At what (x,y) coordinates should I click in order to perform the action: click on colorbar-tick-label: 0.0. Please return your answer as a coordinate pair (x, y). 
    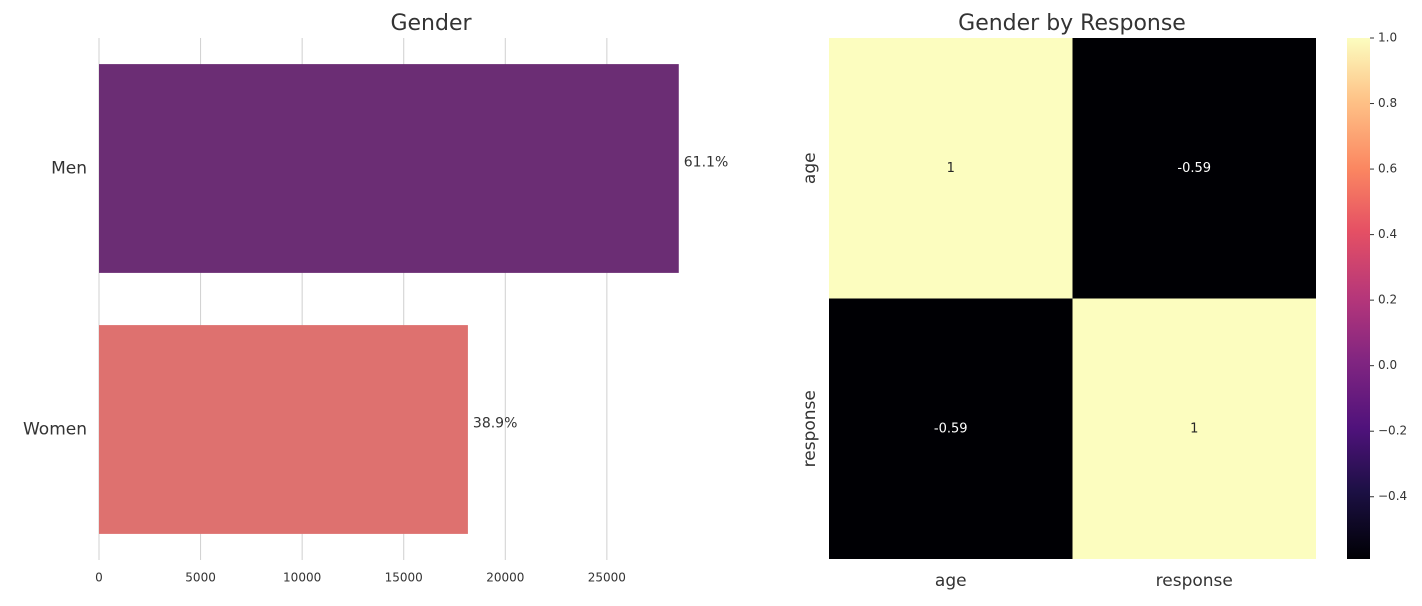
    Looking at the image, I should click on (1387, 365).